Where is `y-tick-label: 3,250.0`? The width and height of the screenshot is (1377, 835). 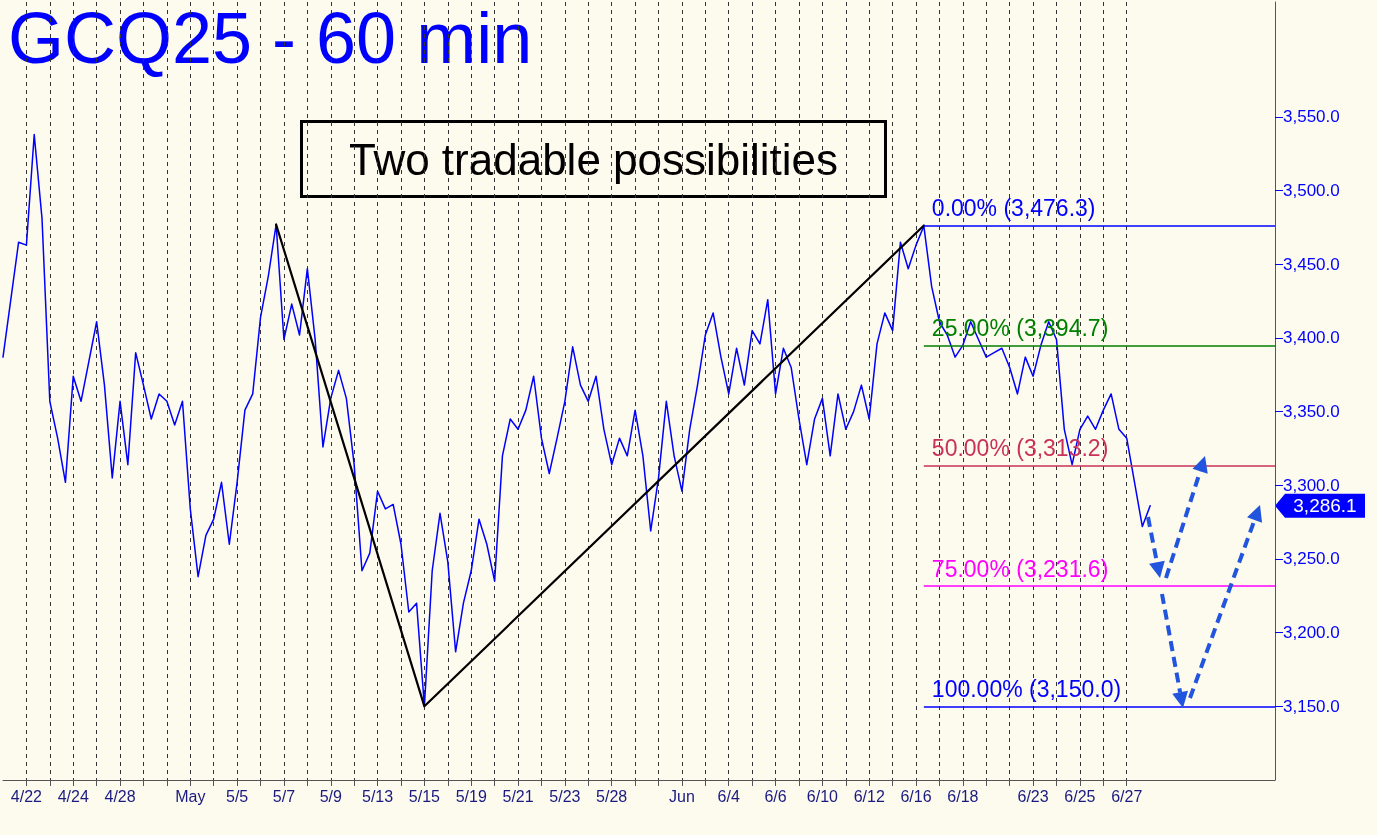
y-tick-label: 3,250.0 is located at coordinates (1311, 559).